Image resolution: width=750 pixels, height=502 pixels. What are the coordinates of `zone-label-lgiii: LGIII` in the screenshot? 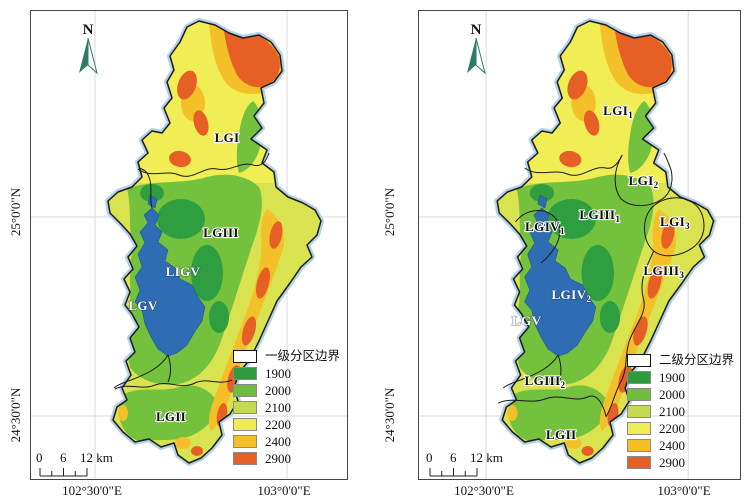 It's located at (220, 232).